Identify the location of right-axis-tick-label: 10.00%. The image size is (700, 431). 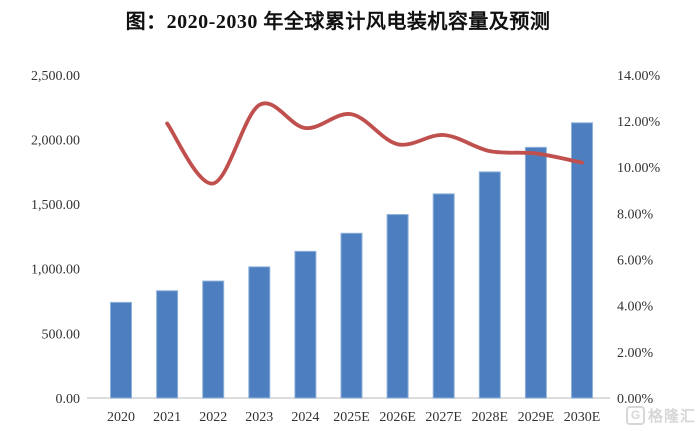
(639, 168).